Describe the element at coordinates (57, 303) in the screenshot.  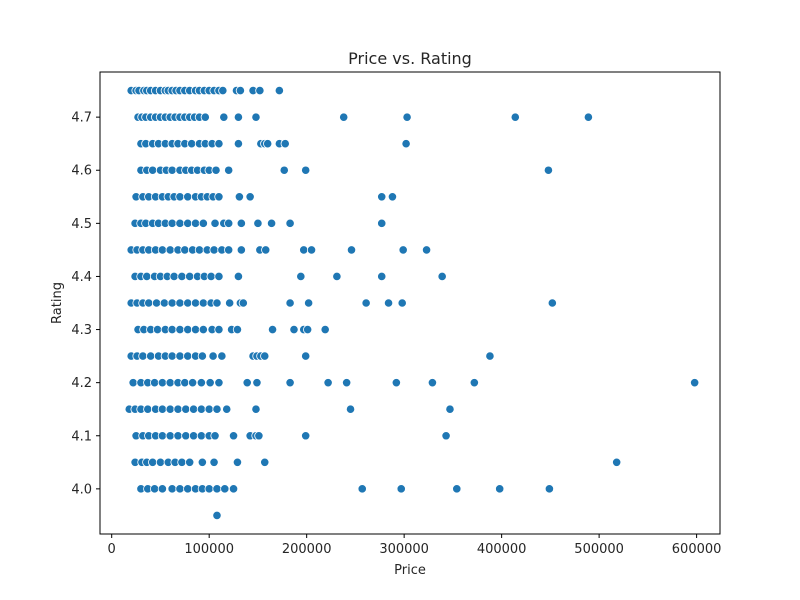
I see `y-axis-label: Rating` at that location.